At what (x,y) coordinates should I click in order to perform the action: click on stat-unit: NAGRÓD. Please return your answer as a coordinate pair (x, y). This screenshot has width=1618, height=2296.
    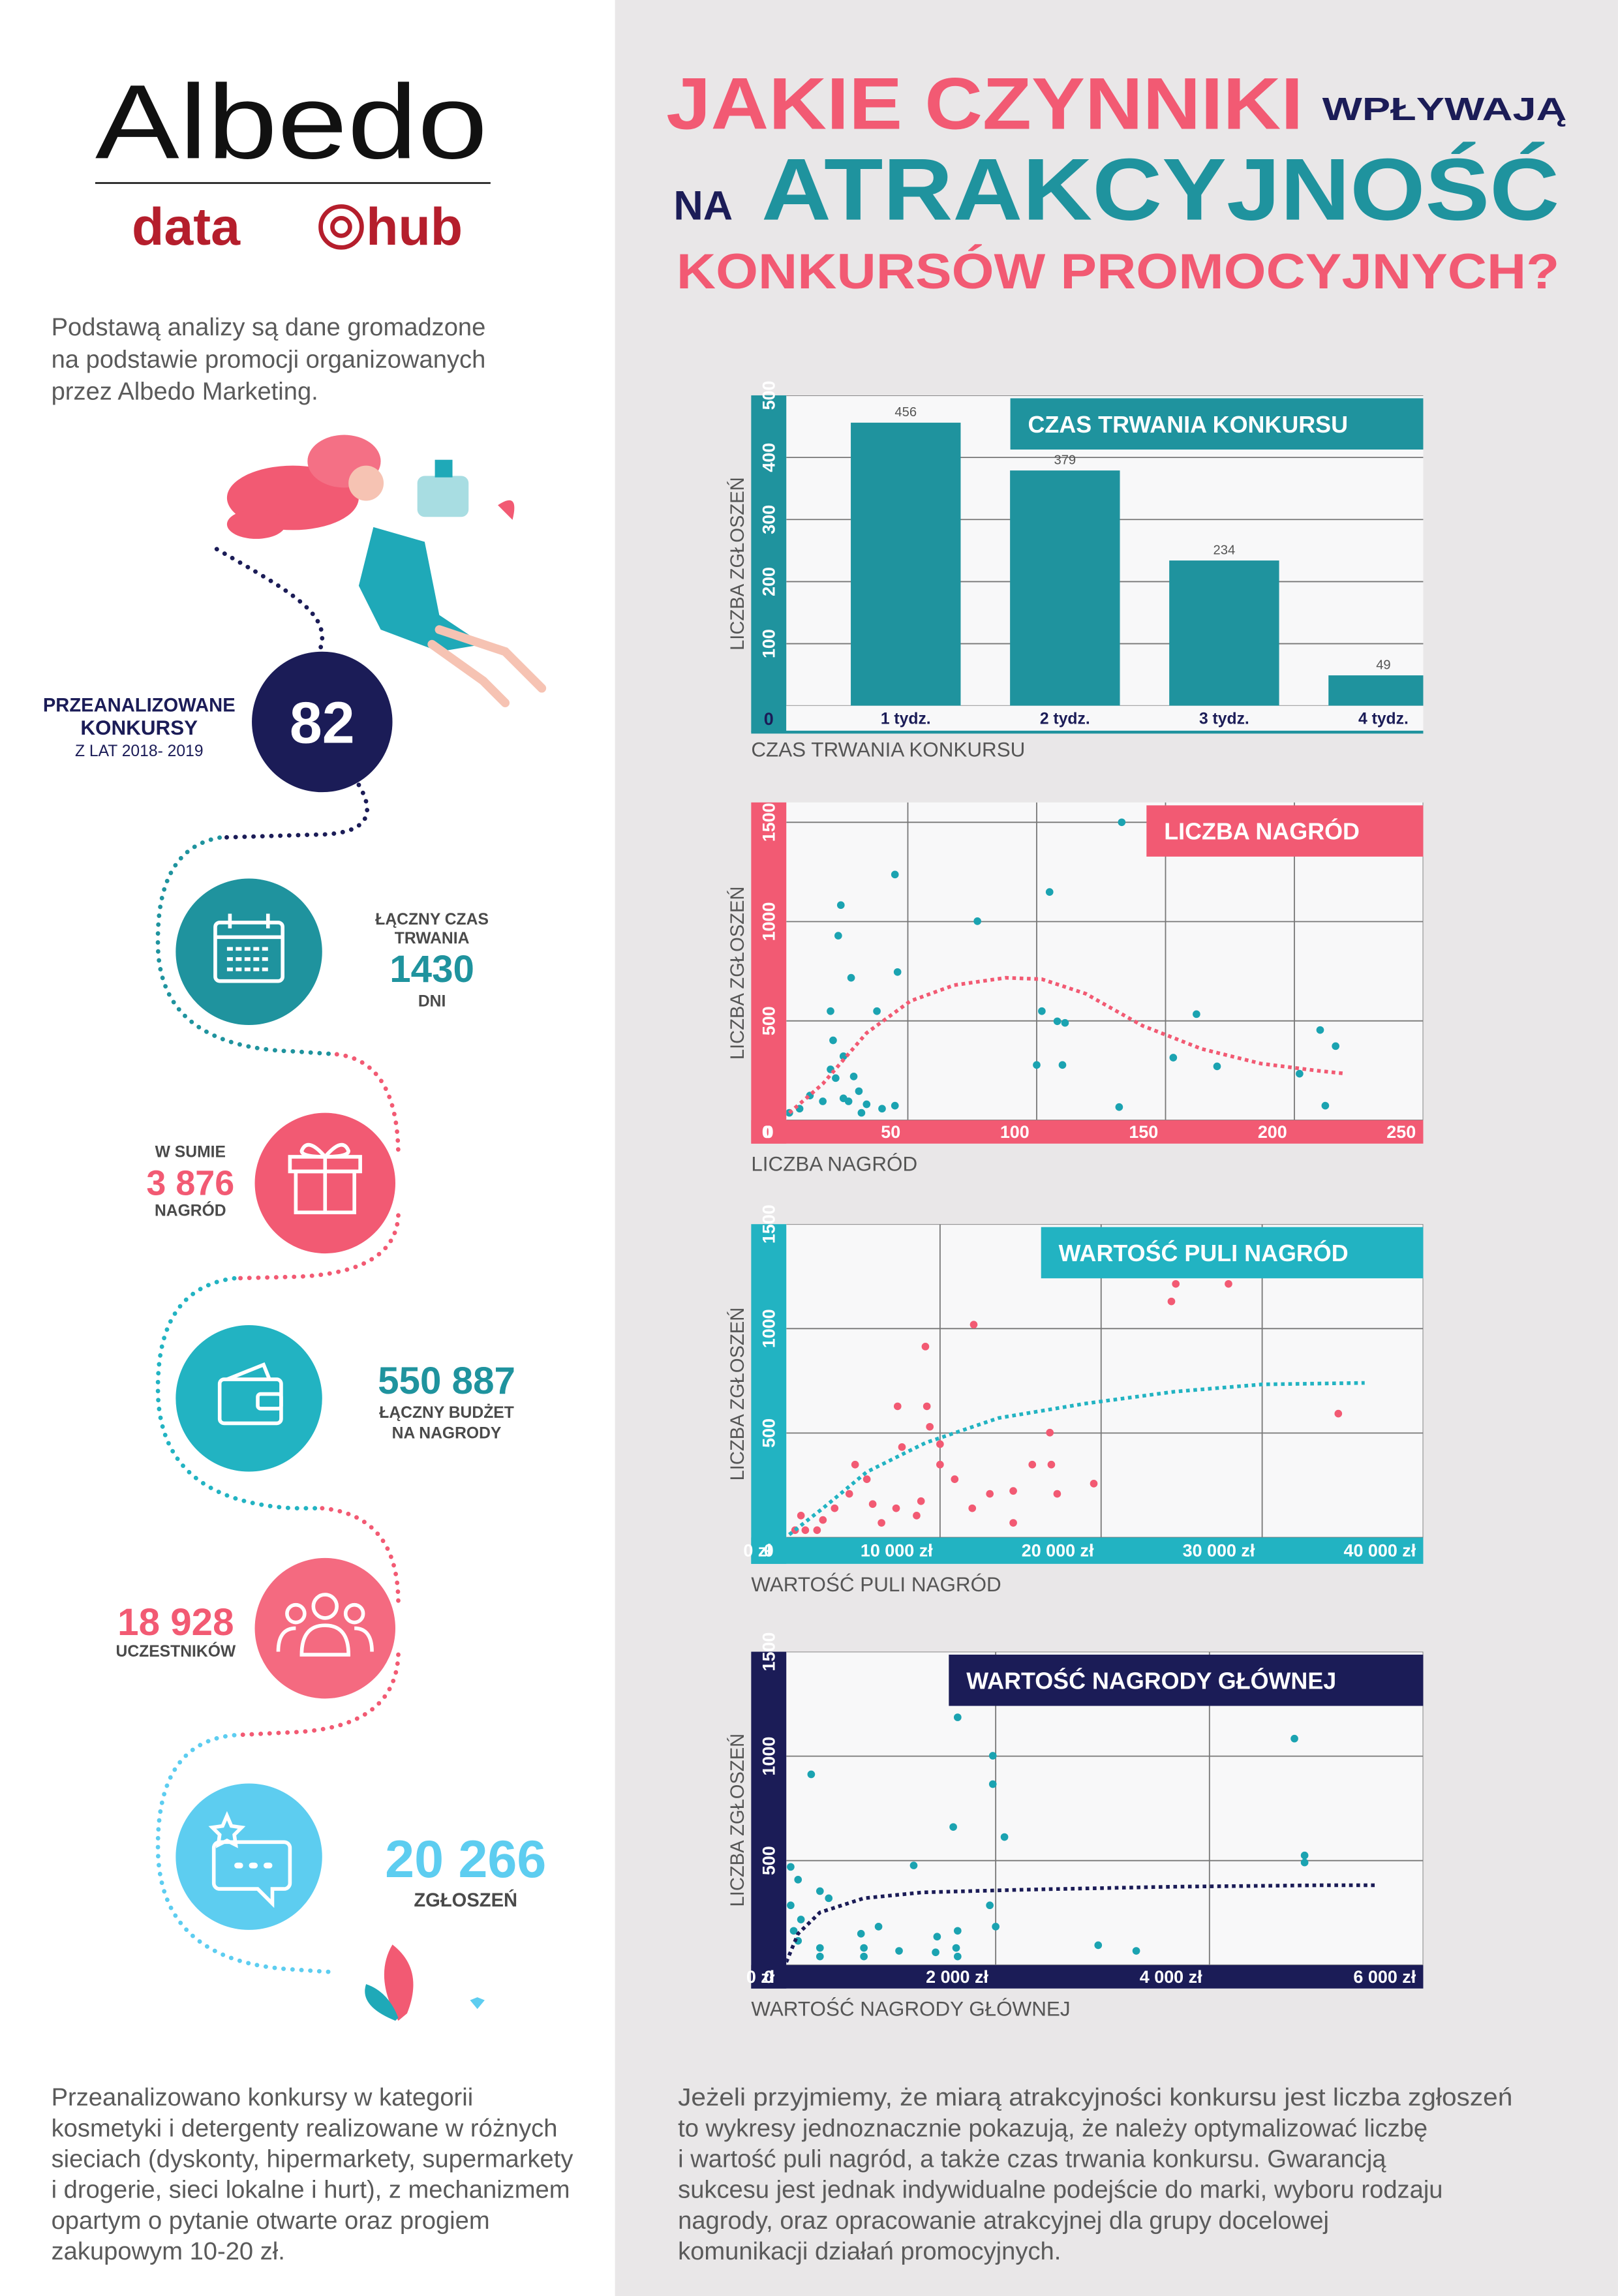
    Looking at the image, I should click on (190, 1211).